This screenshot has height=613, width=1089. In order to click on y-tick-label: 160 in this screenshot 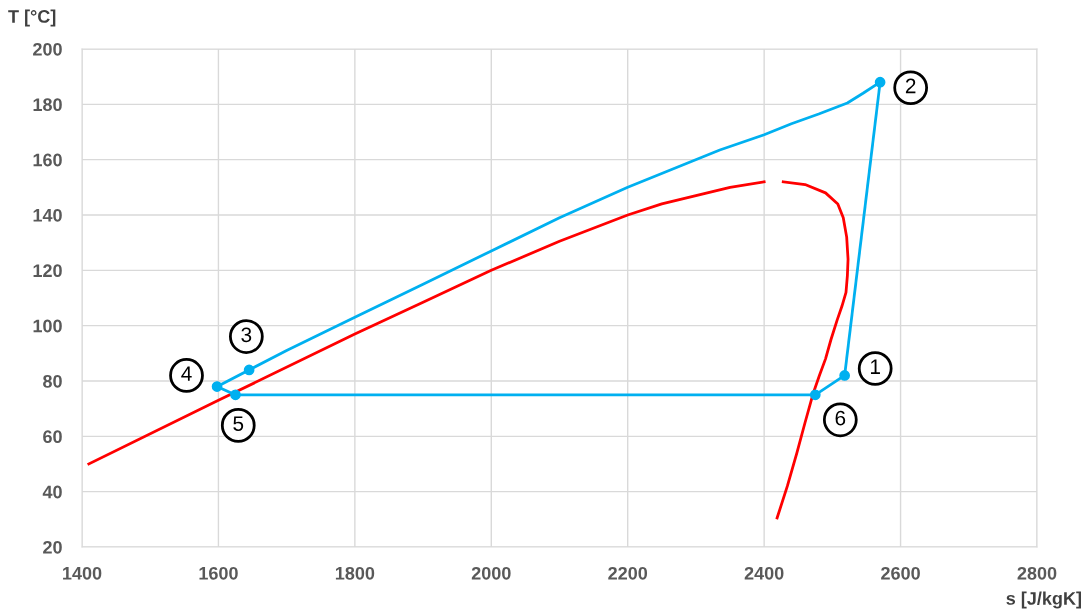, I will do `click(47, 160)`.